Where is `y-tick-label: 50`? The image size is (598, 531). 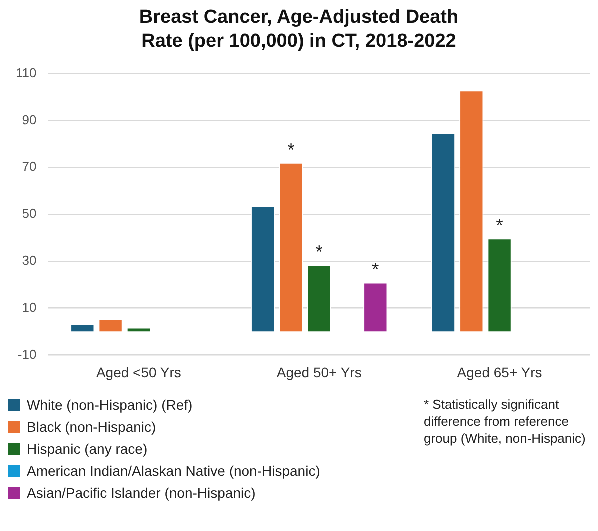 y-tick-label: 50 is located at coordinates (29, 214).